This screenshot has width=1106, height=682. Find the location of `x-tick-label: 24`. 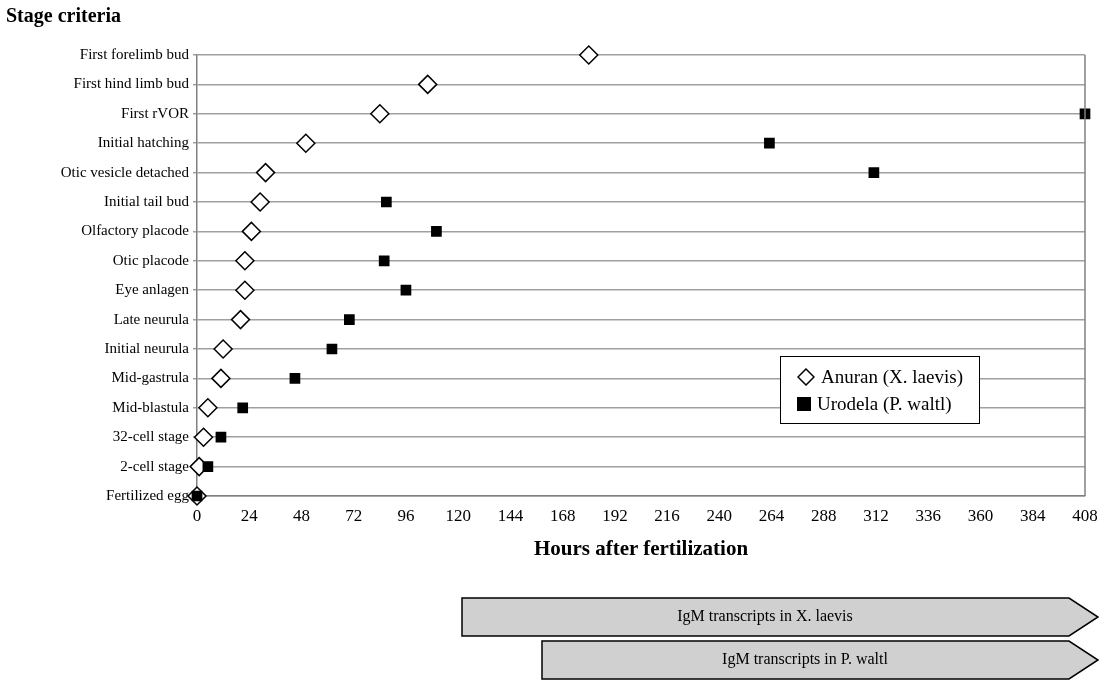

x-tick-label: 24 is located at coordinates (249, 515).